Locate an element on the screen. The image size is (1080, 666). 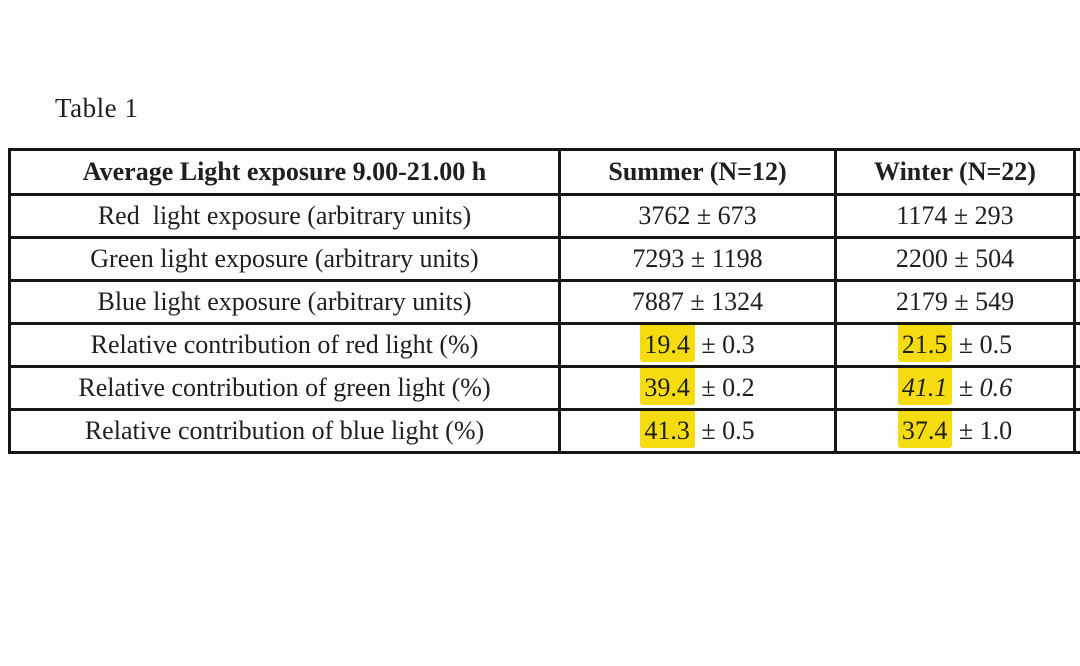
winter-value-cell: 2179 ± 549 is located at coordinates (955, 302).